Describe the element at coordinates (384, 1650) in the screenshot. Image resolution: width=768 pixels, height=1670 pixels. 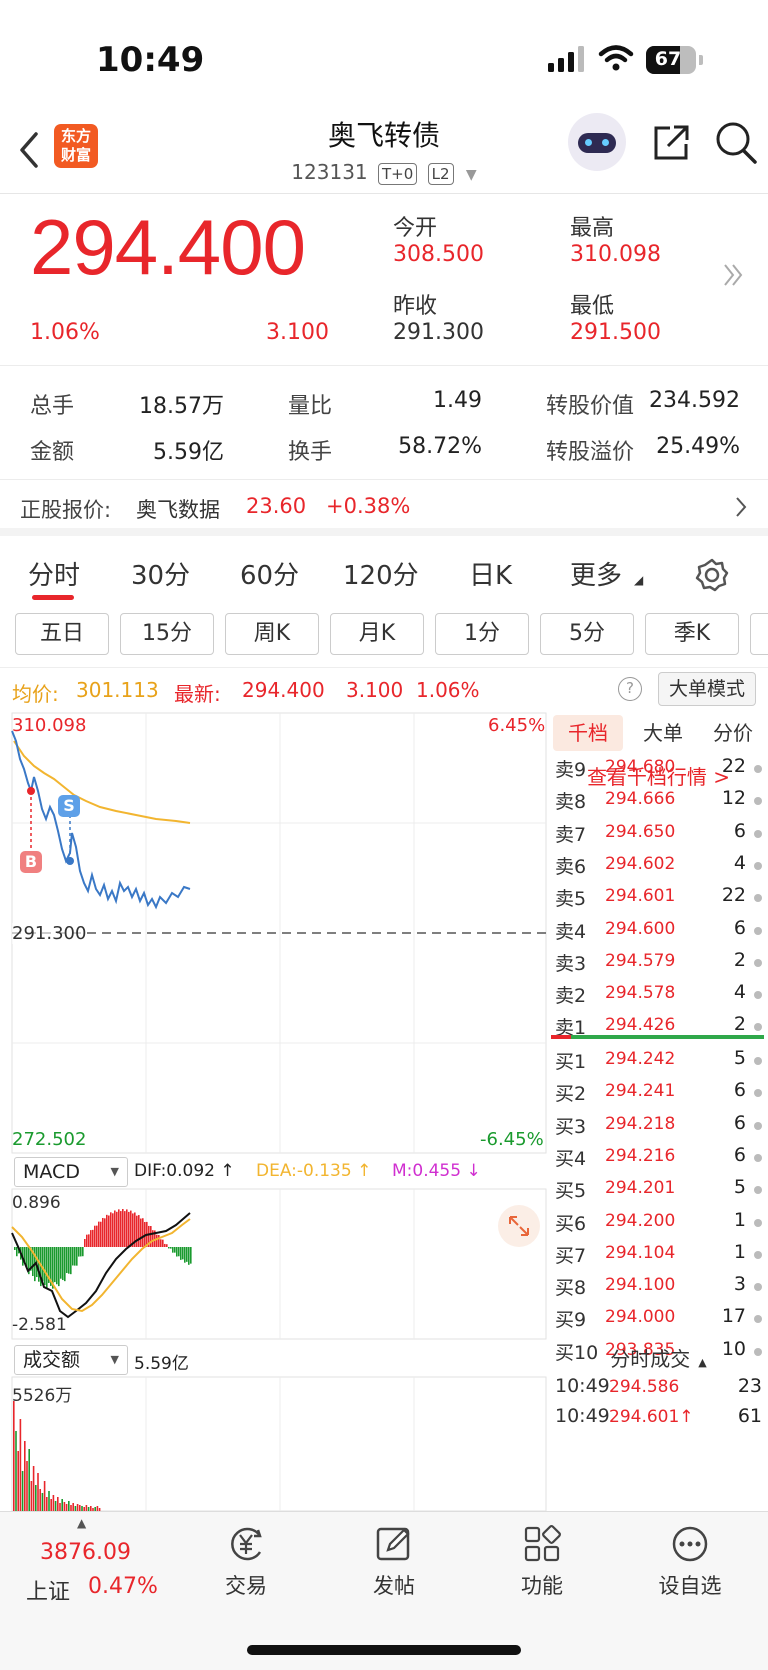
I see `home-indicator` at that location.